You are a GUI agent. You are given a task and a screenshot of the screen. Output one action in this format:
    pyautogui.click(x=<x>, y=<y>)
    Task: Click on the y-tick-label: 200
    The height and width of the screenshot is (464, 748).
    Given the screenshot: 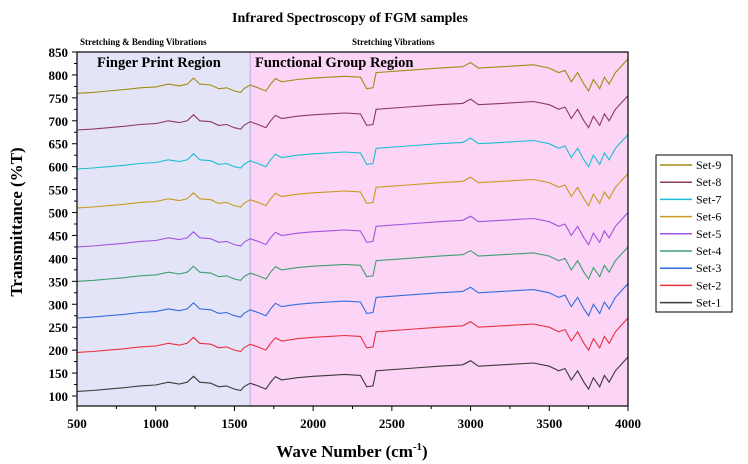 What is the action you would take?
    pyautogui.click(x=59, y=350)
    